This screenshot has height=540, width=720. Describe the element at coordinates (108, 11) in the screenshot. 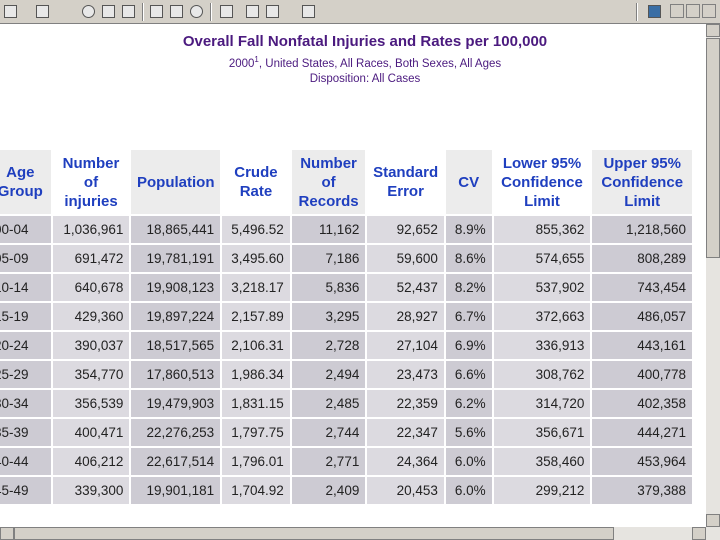

I see `refresh-button` at that location.